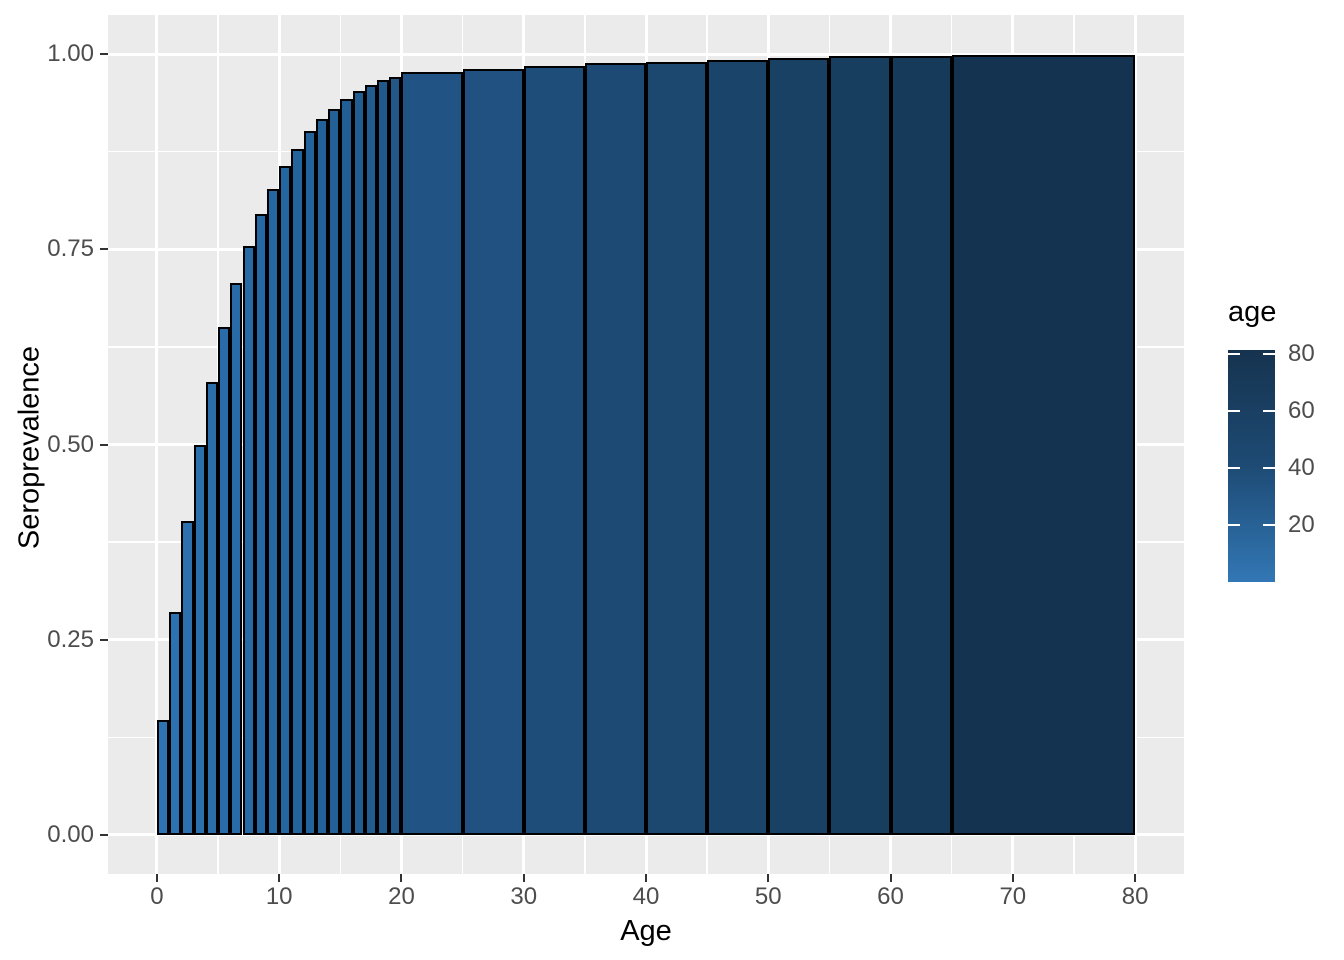  Describe the element at coordinates (1301, 524) in the screenshot. I see `legend-tick-label: 20` at that location.